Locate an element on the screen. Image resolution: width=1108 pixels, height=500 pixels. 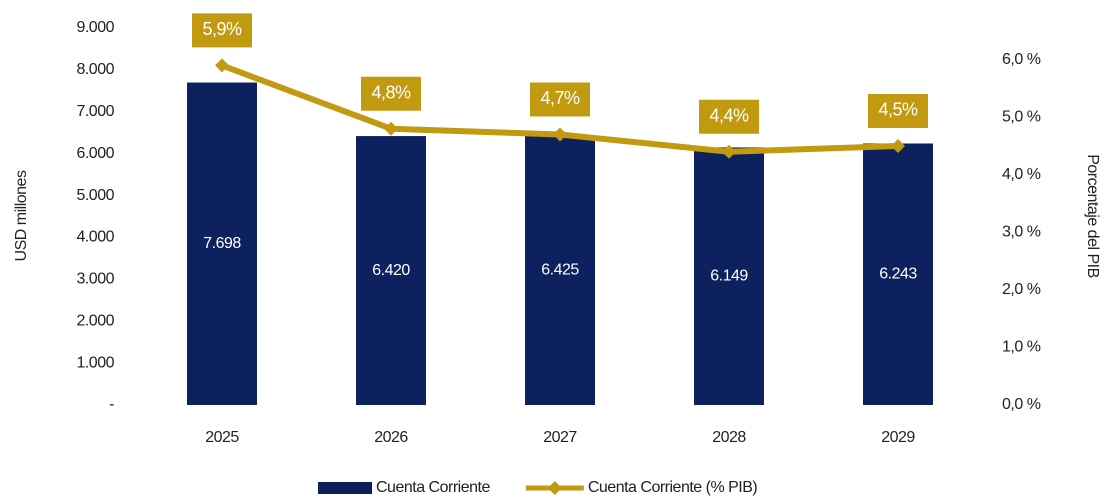
line-value-label: 4,5% is located at coordinates (898, 110).